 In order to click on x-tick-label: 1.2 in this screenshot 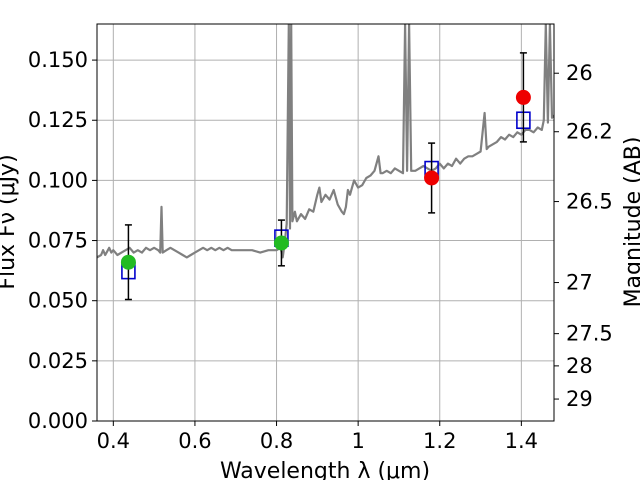, I will do `click(439, 441)`.